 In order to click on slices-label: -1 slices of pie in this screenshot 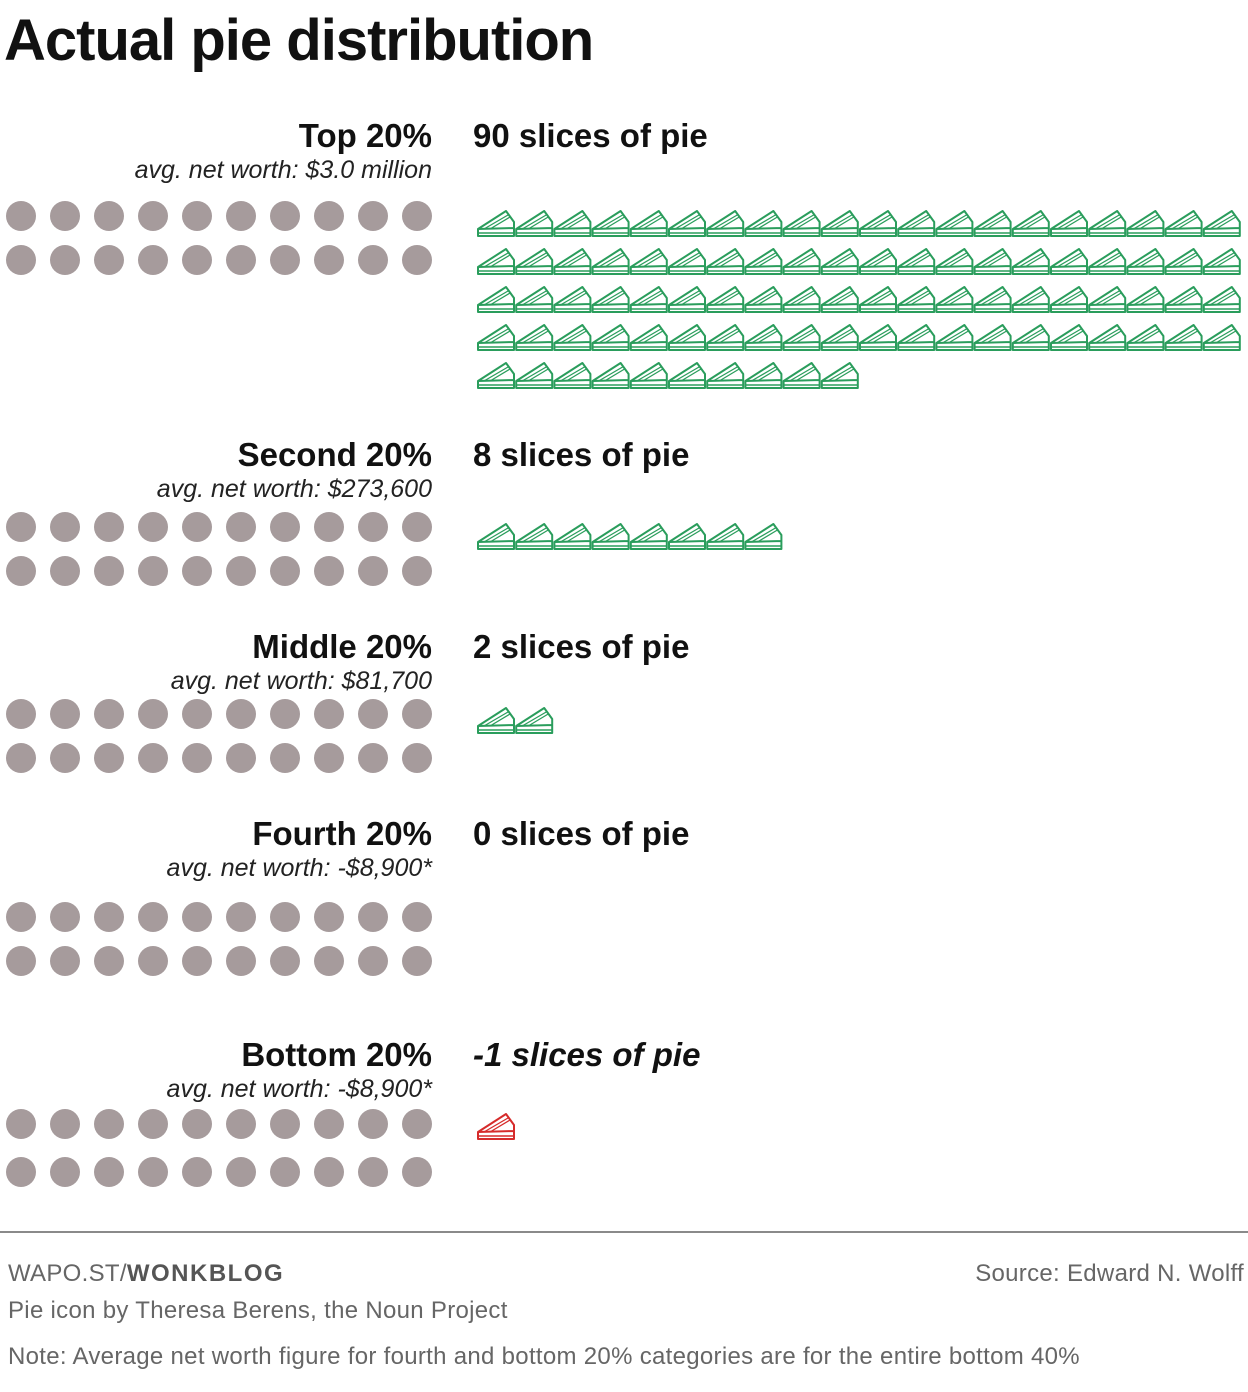, I will do `click(587, 1054)`.